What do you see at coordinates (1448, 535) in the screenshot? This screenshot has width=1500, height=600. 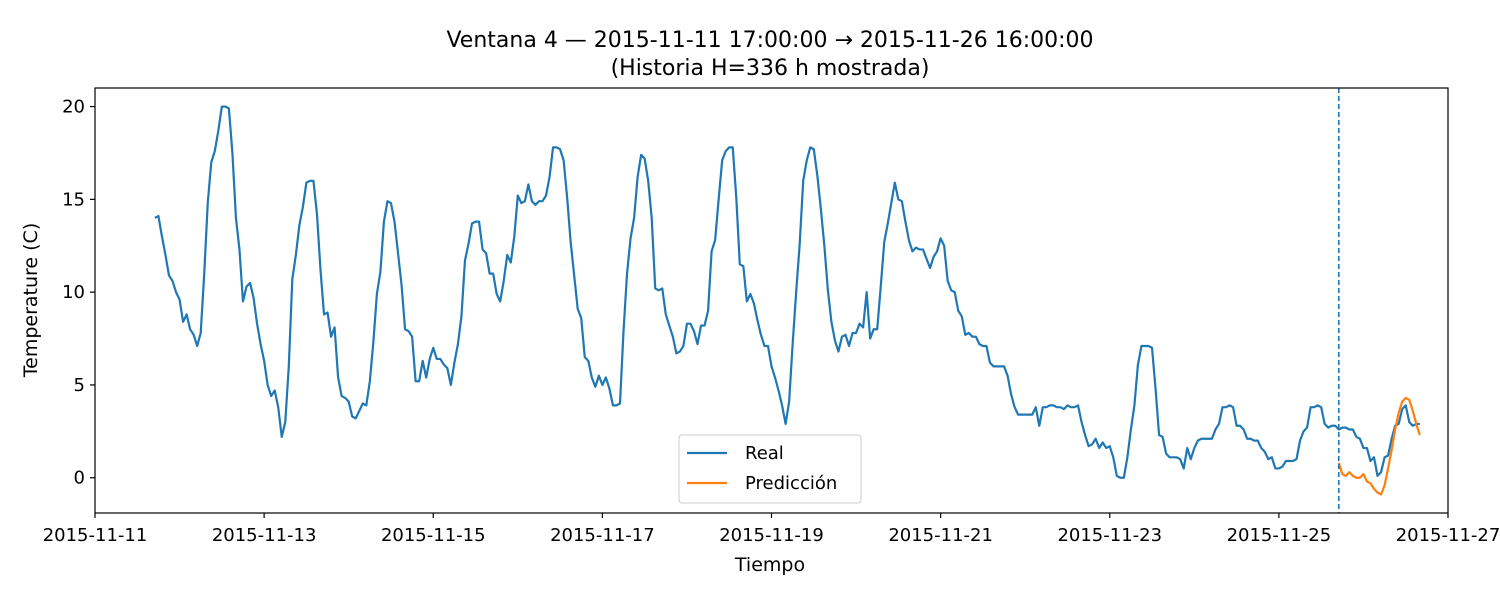 I see `x-tick-label: 2015-11-27` at bounding box center [1448, 535].